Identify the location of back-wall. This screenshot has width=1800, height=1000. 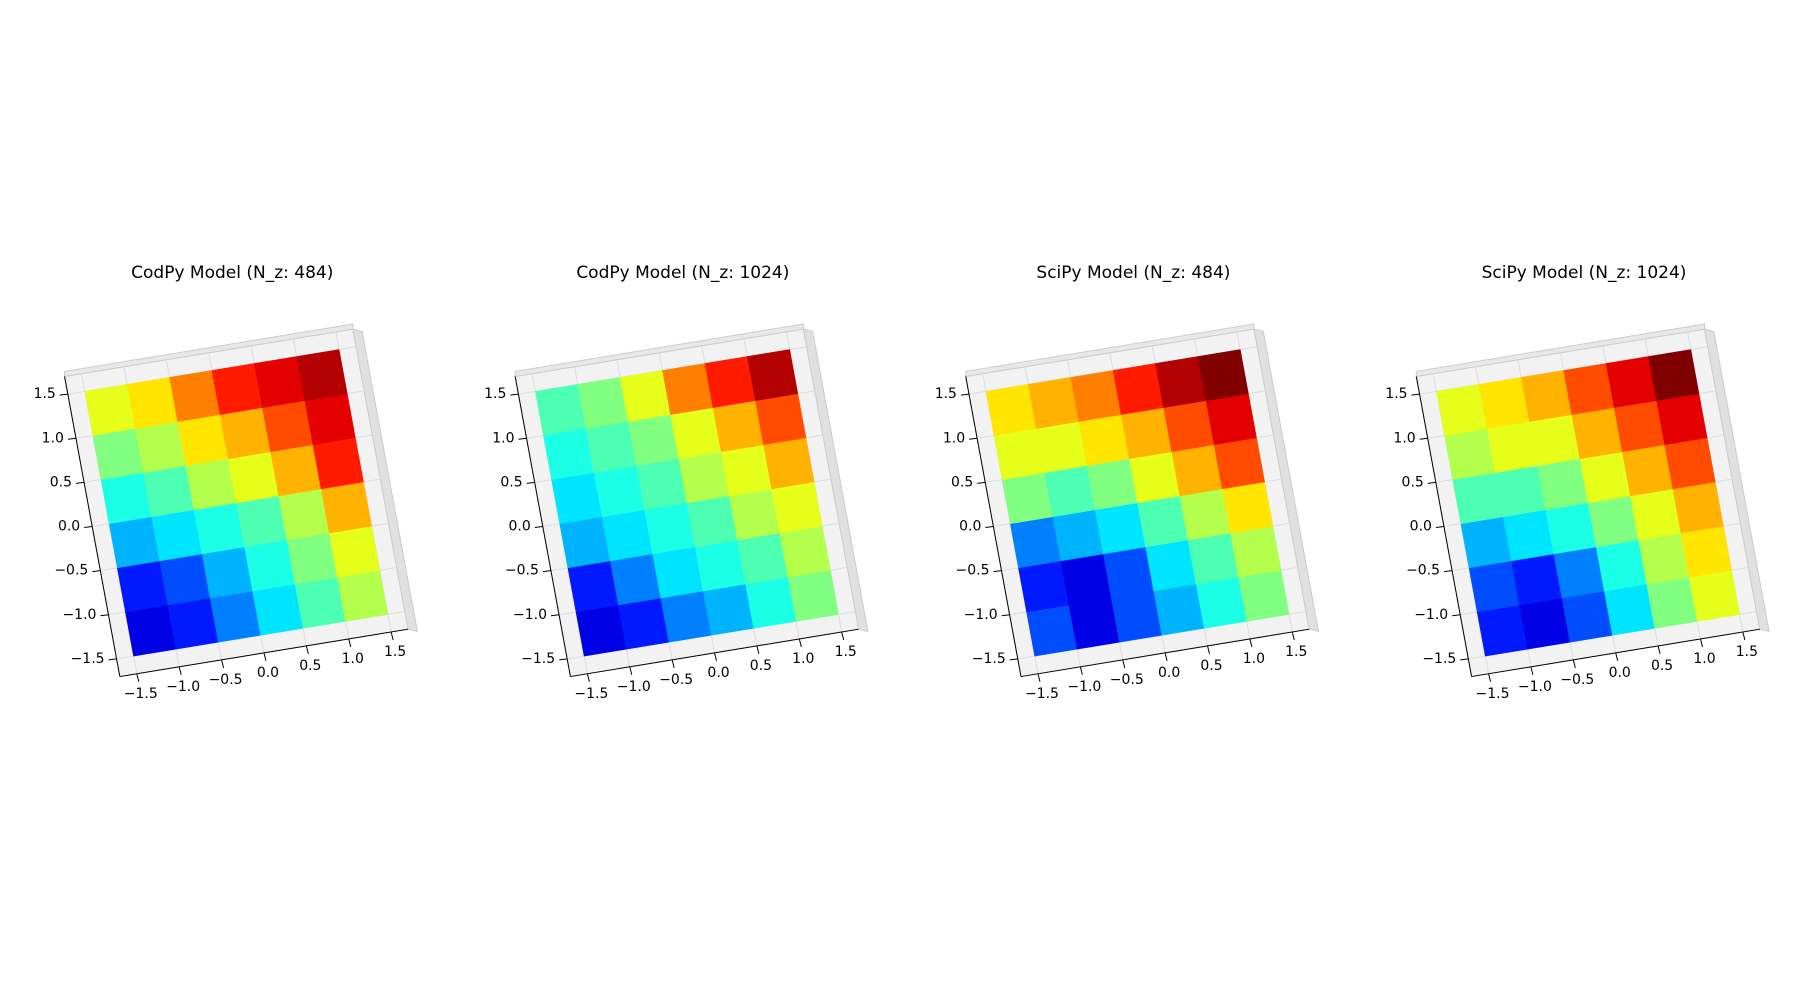
(1560, 350).